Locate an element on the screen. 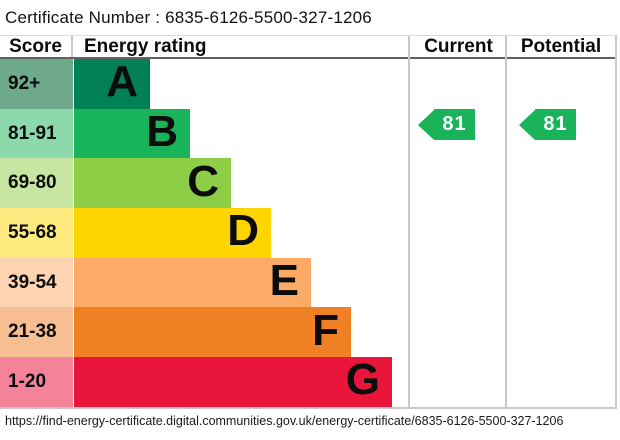  band-letter: D is located at coordinates (243, 231).